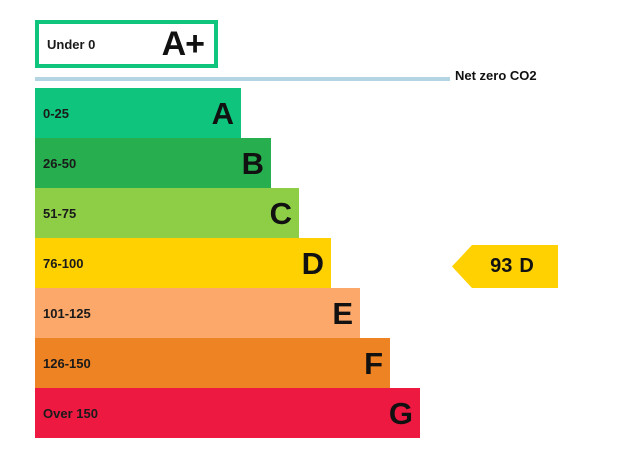 The height and width of the screenshot is (464, 638). I want to click on band-row-f: 126-150 F, so click(212, 363).